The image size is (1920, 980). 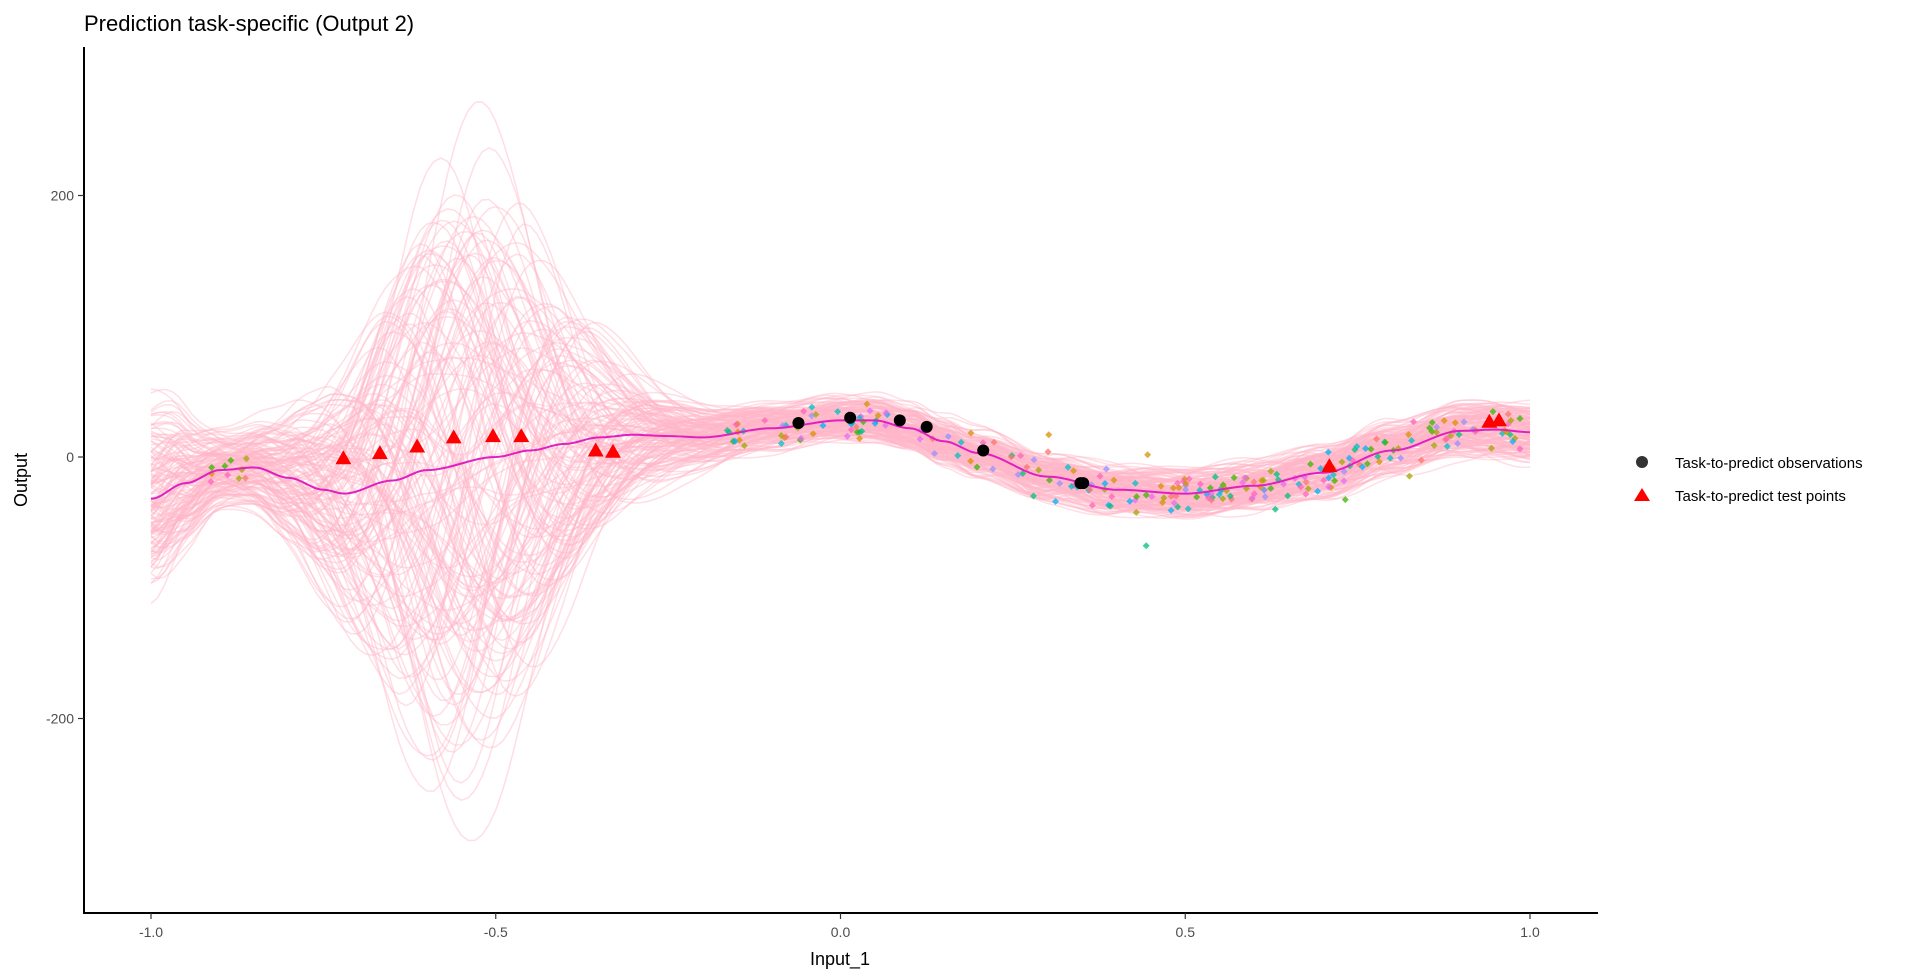 What do you see at coordinates (1186, 932) in the screenshot?
I see `x-tick-label: 0.5` at bounding box center [1186, 932].